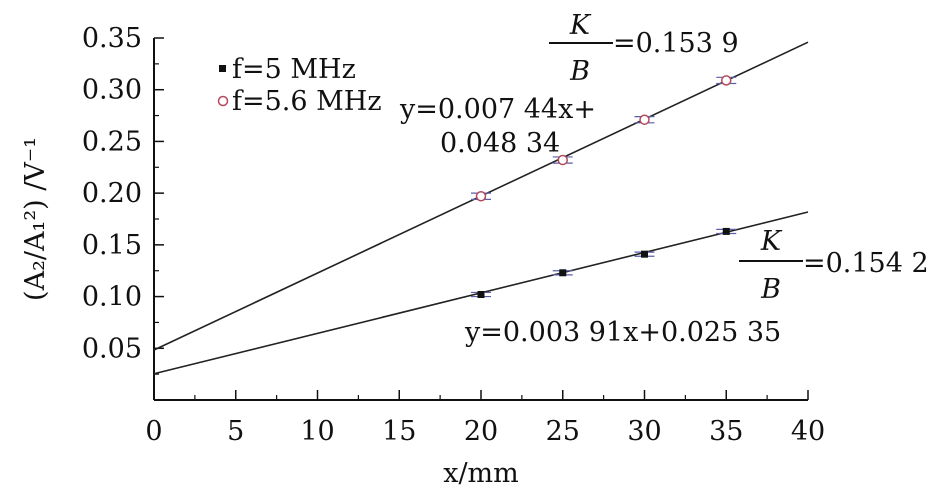  What do you see at coordinates (497, 109) in the screenshot?
I see `fit-equation-series-2-line1: y=0.007 44x+` at bounding box center [497, 109].